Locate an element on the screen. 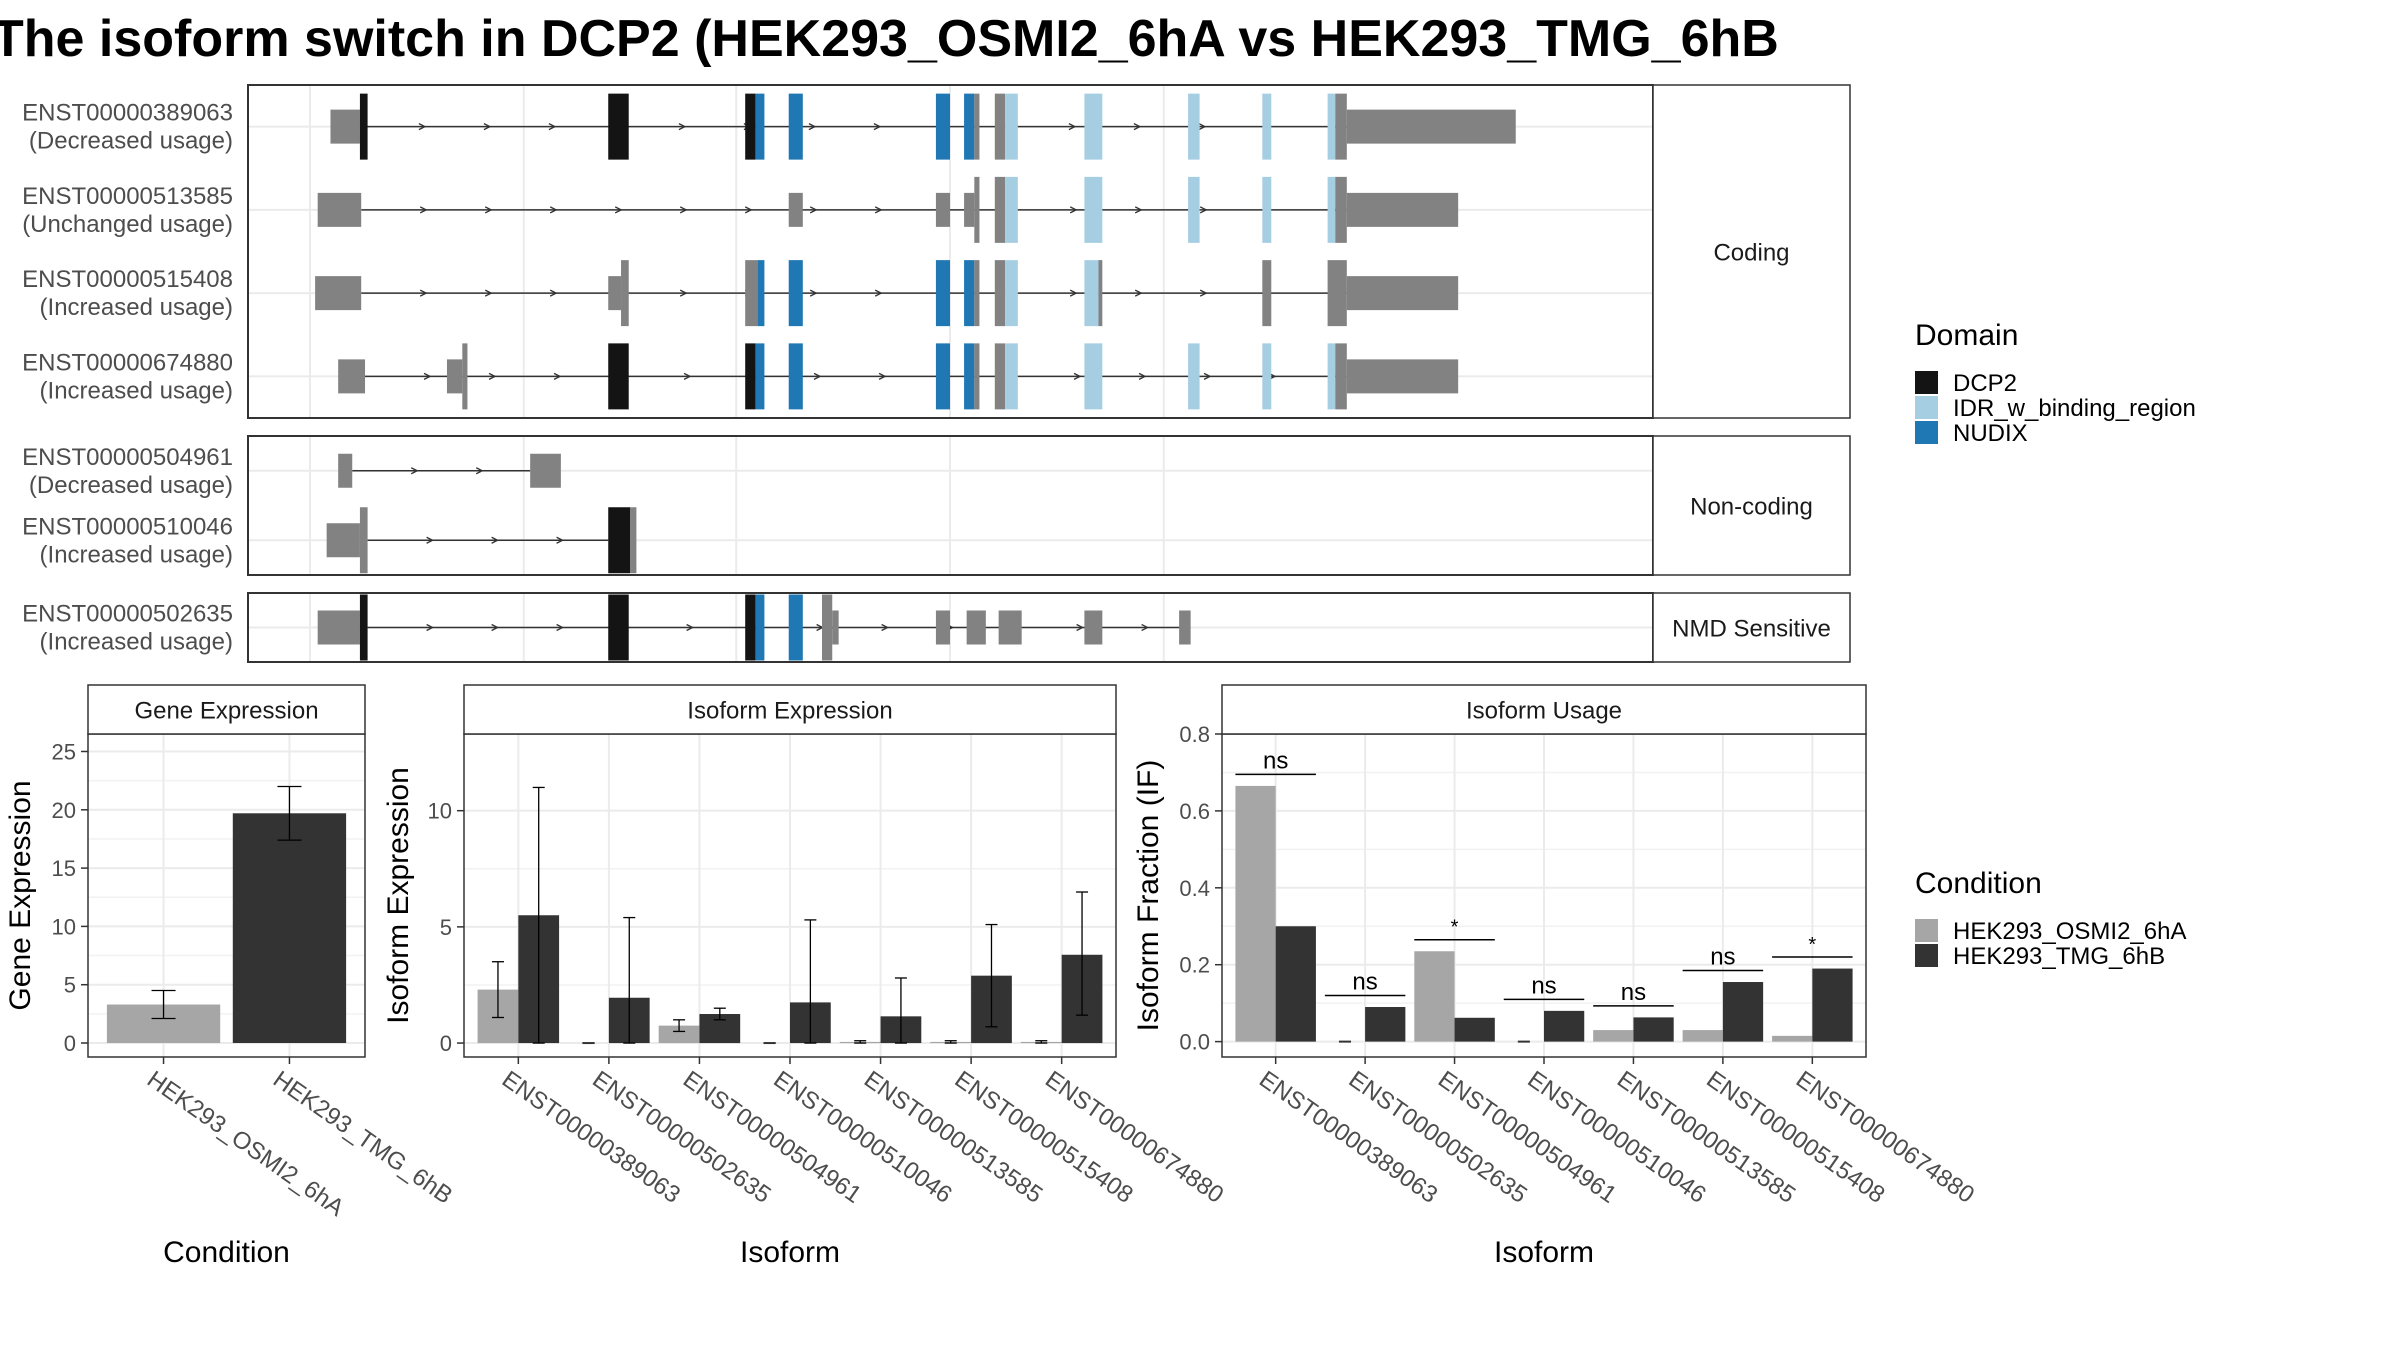 Image resolution: width=2400 pixels, height=1350 pixels. y-tick-label: 15 is located at coordinates (64, 868).